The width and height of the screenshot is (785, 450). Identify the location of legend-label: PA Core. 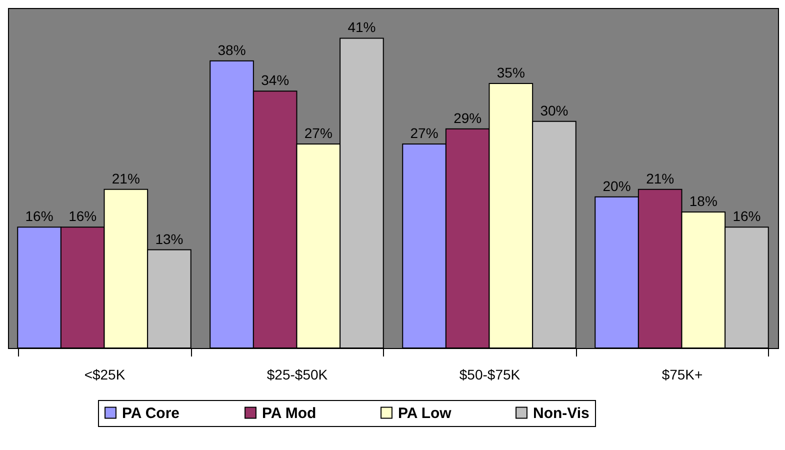
(151, 413).